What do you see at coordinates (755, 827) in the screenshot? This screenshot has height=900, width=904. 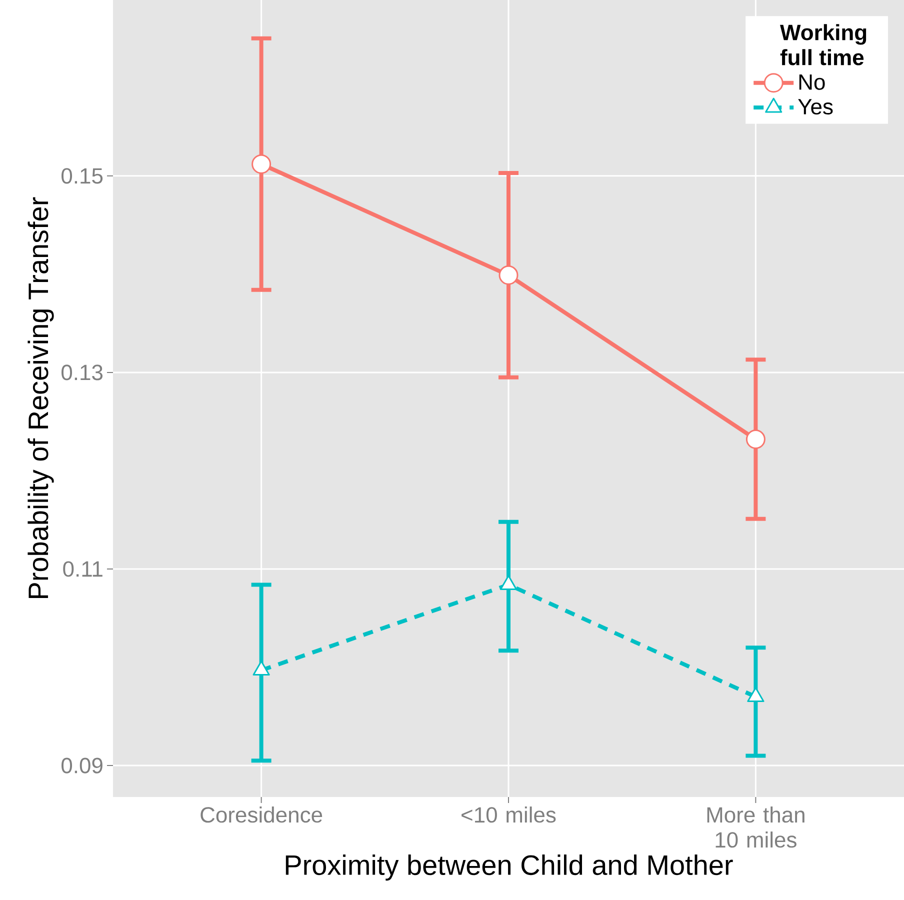 I see `x-tick-label: More than 10 miles` at bounding box center [755, 827].